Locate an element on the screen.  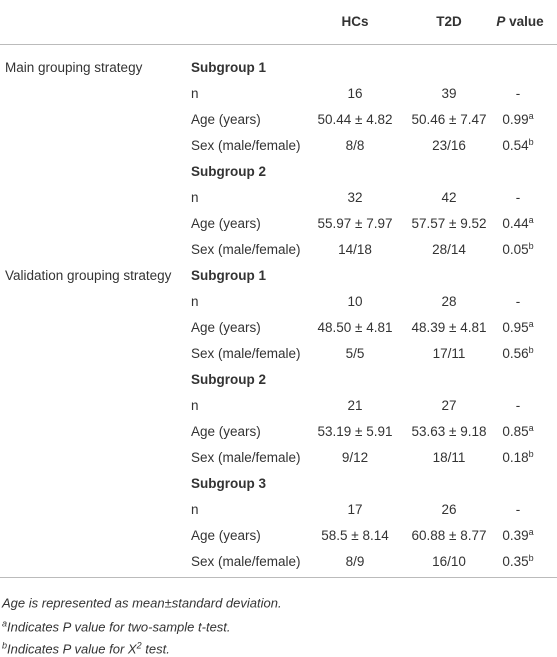
t2d-cell: 42 is located at coordinates (449, 197).